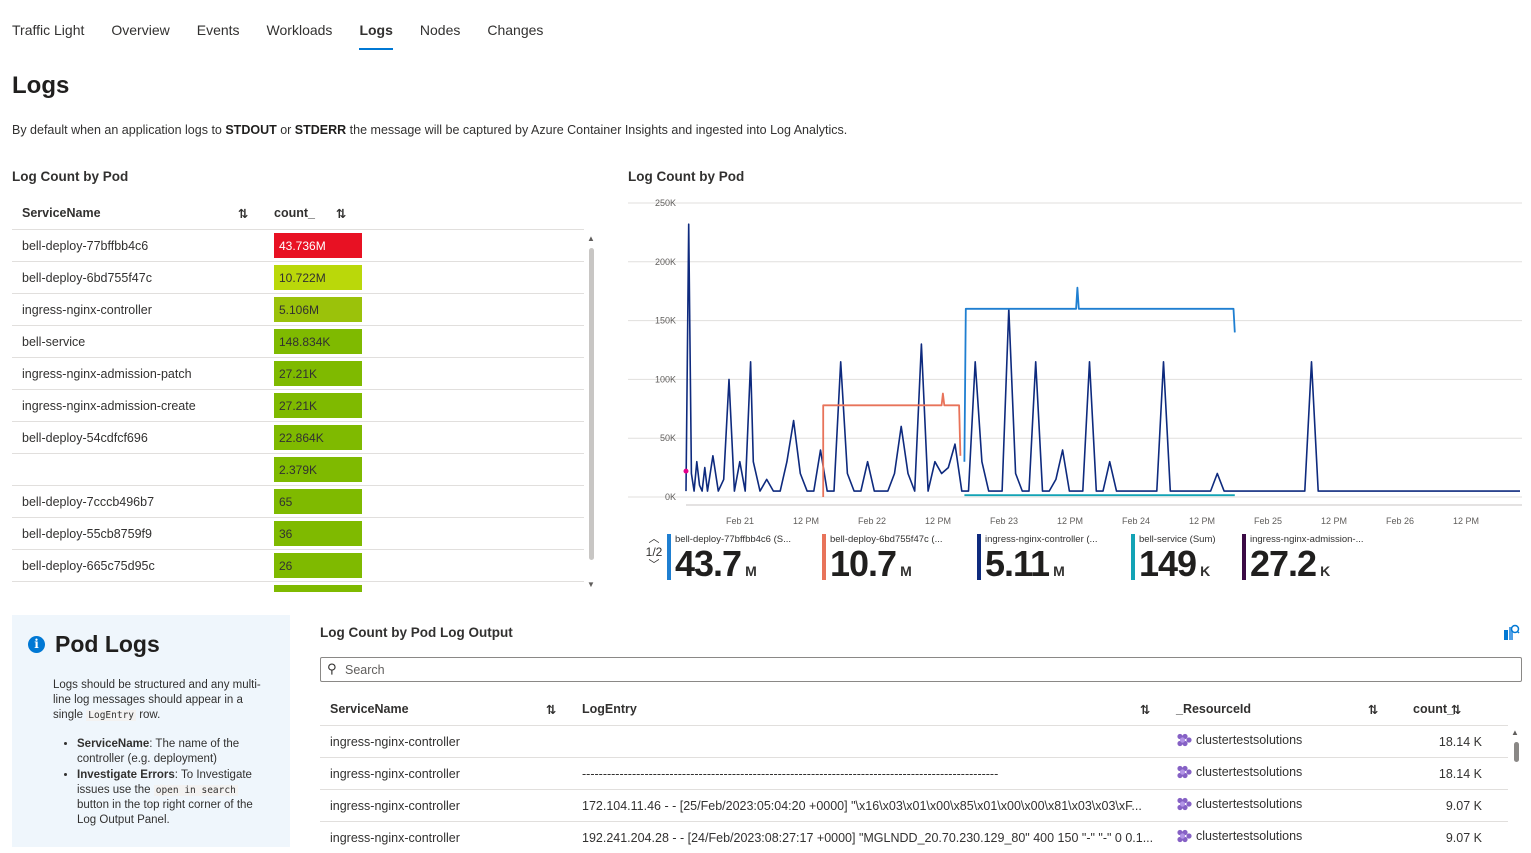  I want to click on legend-value: 10.7, so click(863, 563).